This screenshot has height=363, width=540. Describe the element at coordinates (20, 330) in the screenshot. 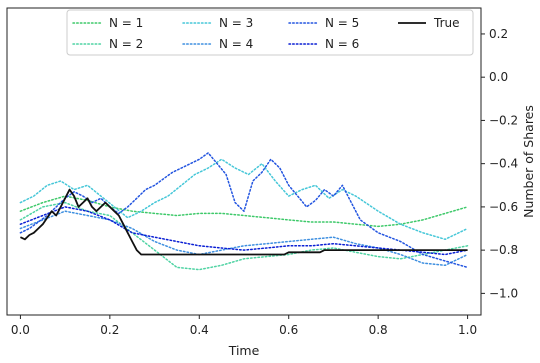

I see `x-tick-label: 0.0` at that location.